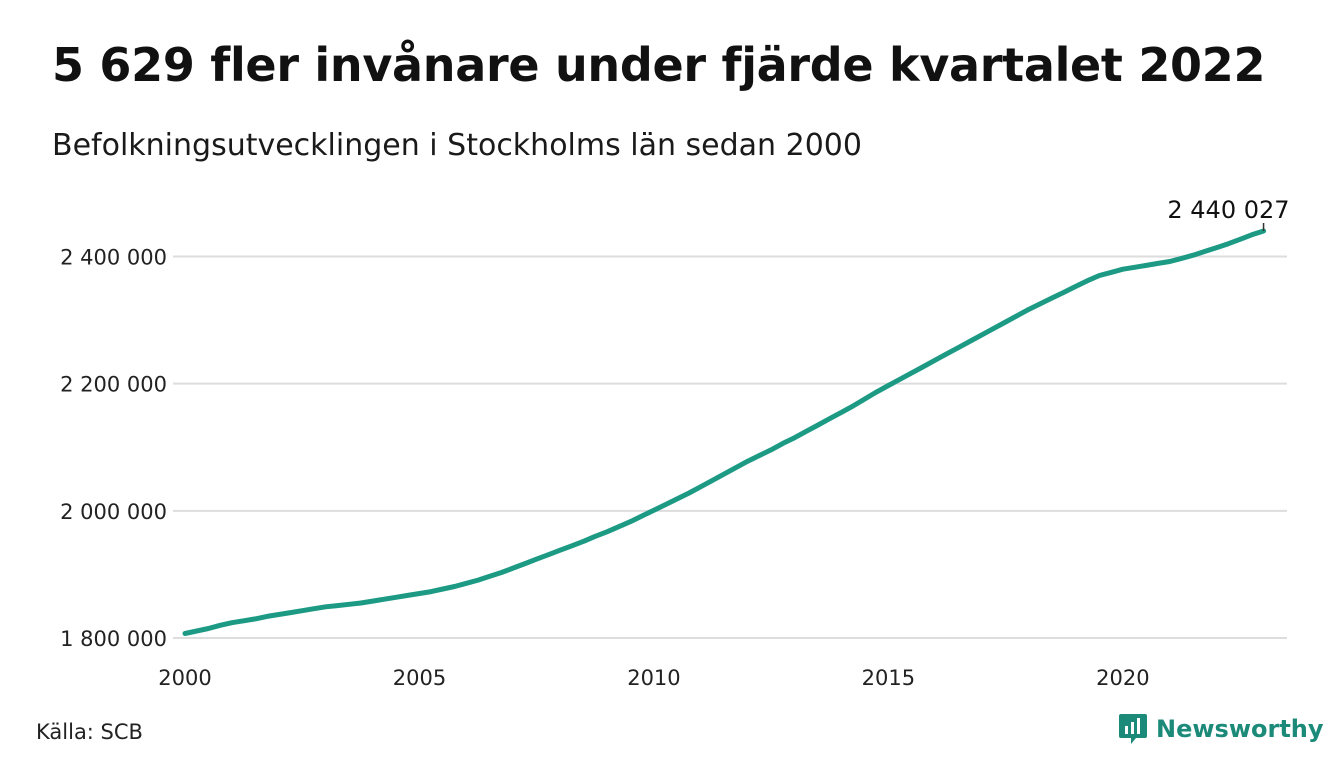 This screenshot has width=1340, height=780. Describe the element at coordinates (1240, 729) in the screenshot. I see `brand-name: Newsworthy` at that location.